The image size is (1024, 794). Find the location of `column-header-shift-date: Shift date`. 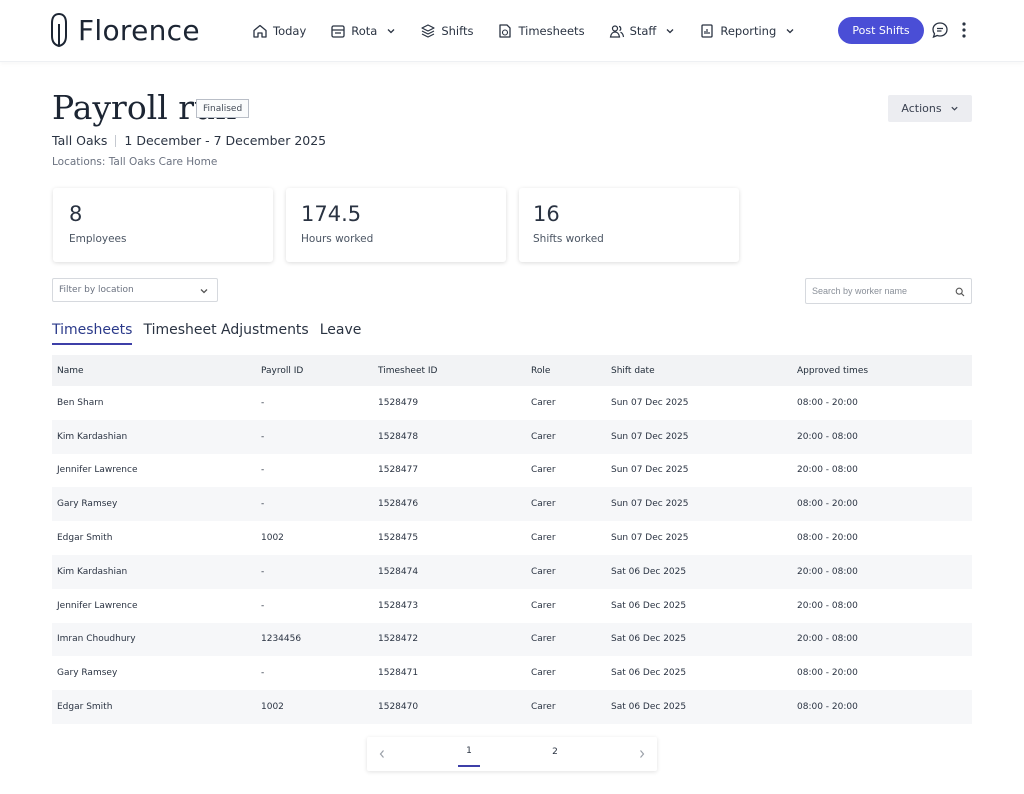

column-header-shift-date: Shift date is located at coordinates (633, 370).